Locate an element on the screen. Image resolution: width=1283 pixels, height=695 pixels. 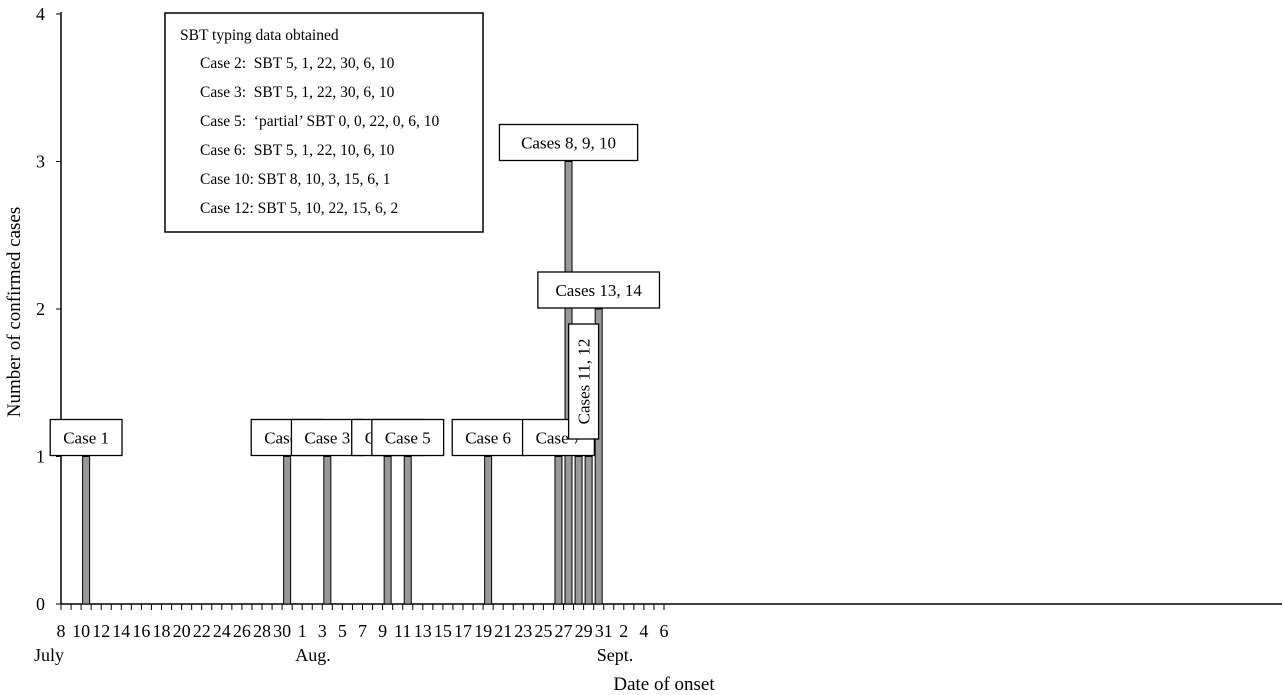
x-tick-label: 26 is located at coordinates (242, 631).